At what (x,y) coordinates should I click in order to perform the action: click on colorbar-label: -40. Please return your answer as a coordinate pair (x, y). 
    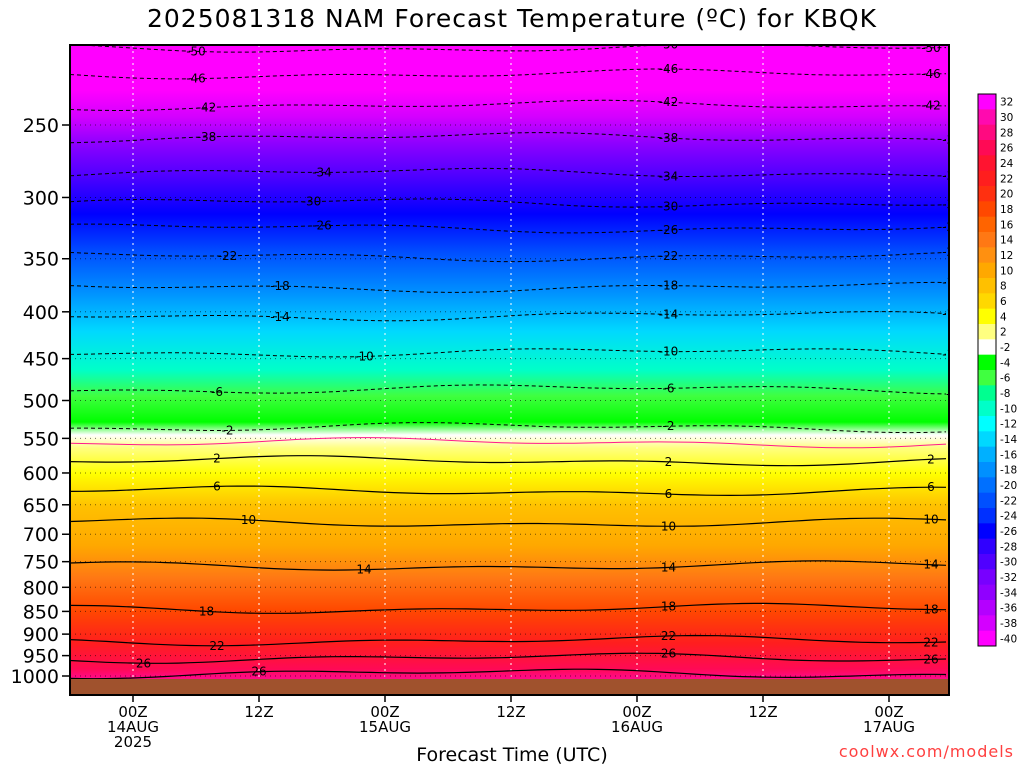
    Looking at the image, I should click on (1008, 639).